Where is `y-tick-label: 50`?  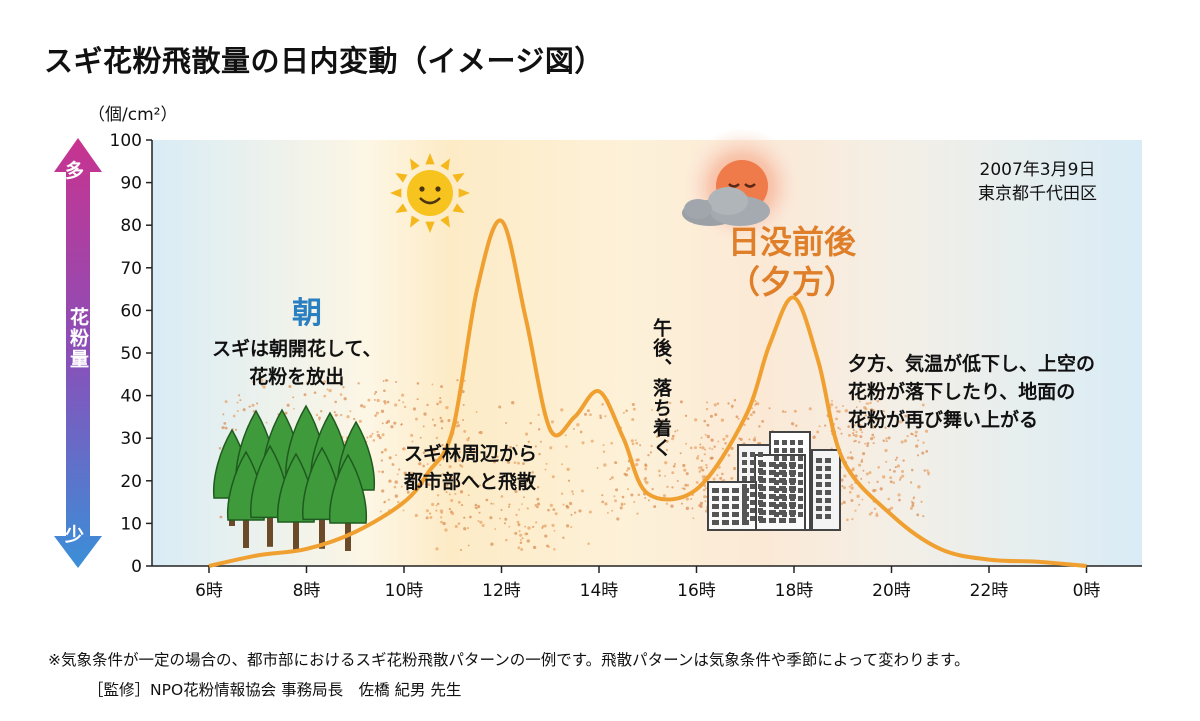 y-tick-label: 50 is located at coordinates (131, 354).